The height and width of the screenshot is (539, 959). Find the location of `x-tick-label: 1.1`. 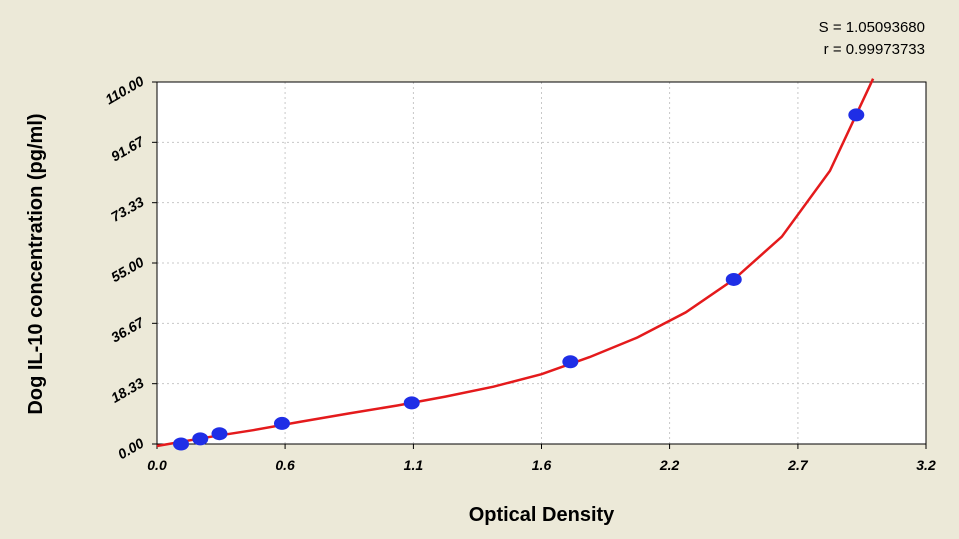

x-tick-label: 1.1 is located at coordinates (414, 465).